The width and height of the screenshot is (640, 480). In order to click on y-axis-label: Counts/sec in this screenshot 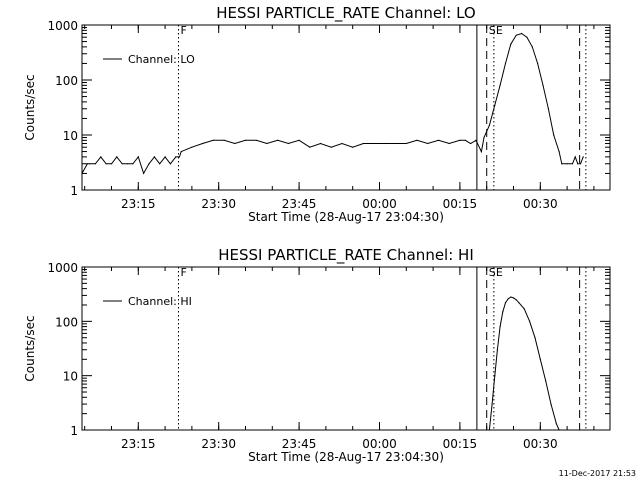, I will do `click(30, 348)`.